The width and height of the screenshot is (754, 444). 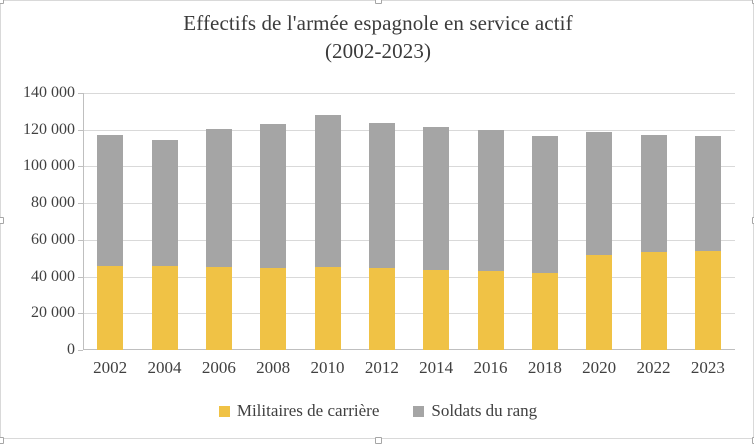 What do you see at coordinates (53, 203) in the screenshot?
I see `y-axis-label-80000: 80 000` at bounding box center [53, 203].